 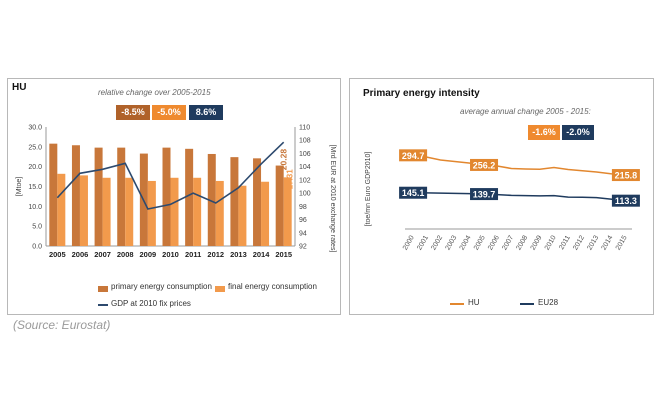 I want to click on data-label: 113.3, so click(x=626, y=201).